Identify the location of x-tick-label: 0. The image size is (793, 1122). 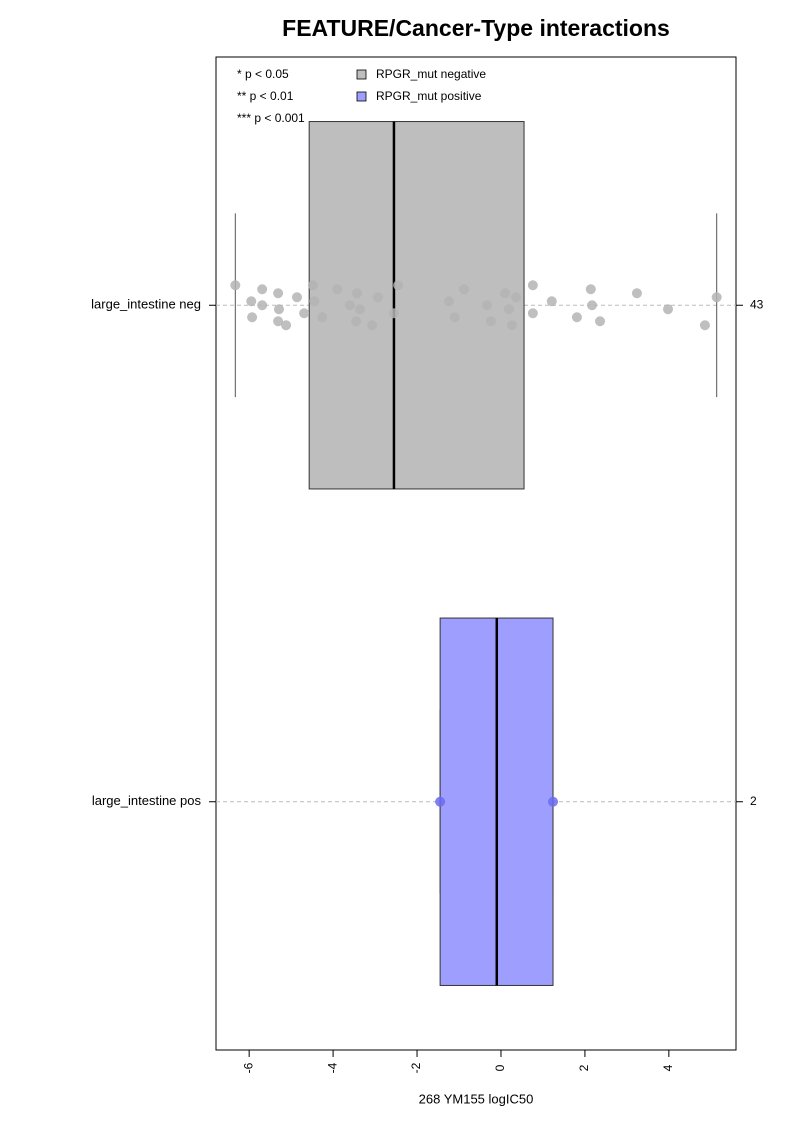
(500, 1067).